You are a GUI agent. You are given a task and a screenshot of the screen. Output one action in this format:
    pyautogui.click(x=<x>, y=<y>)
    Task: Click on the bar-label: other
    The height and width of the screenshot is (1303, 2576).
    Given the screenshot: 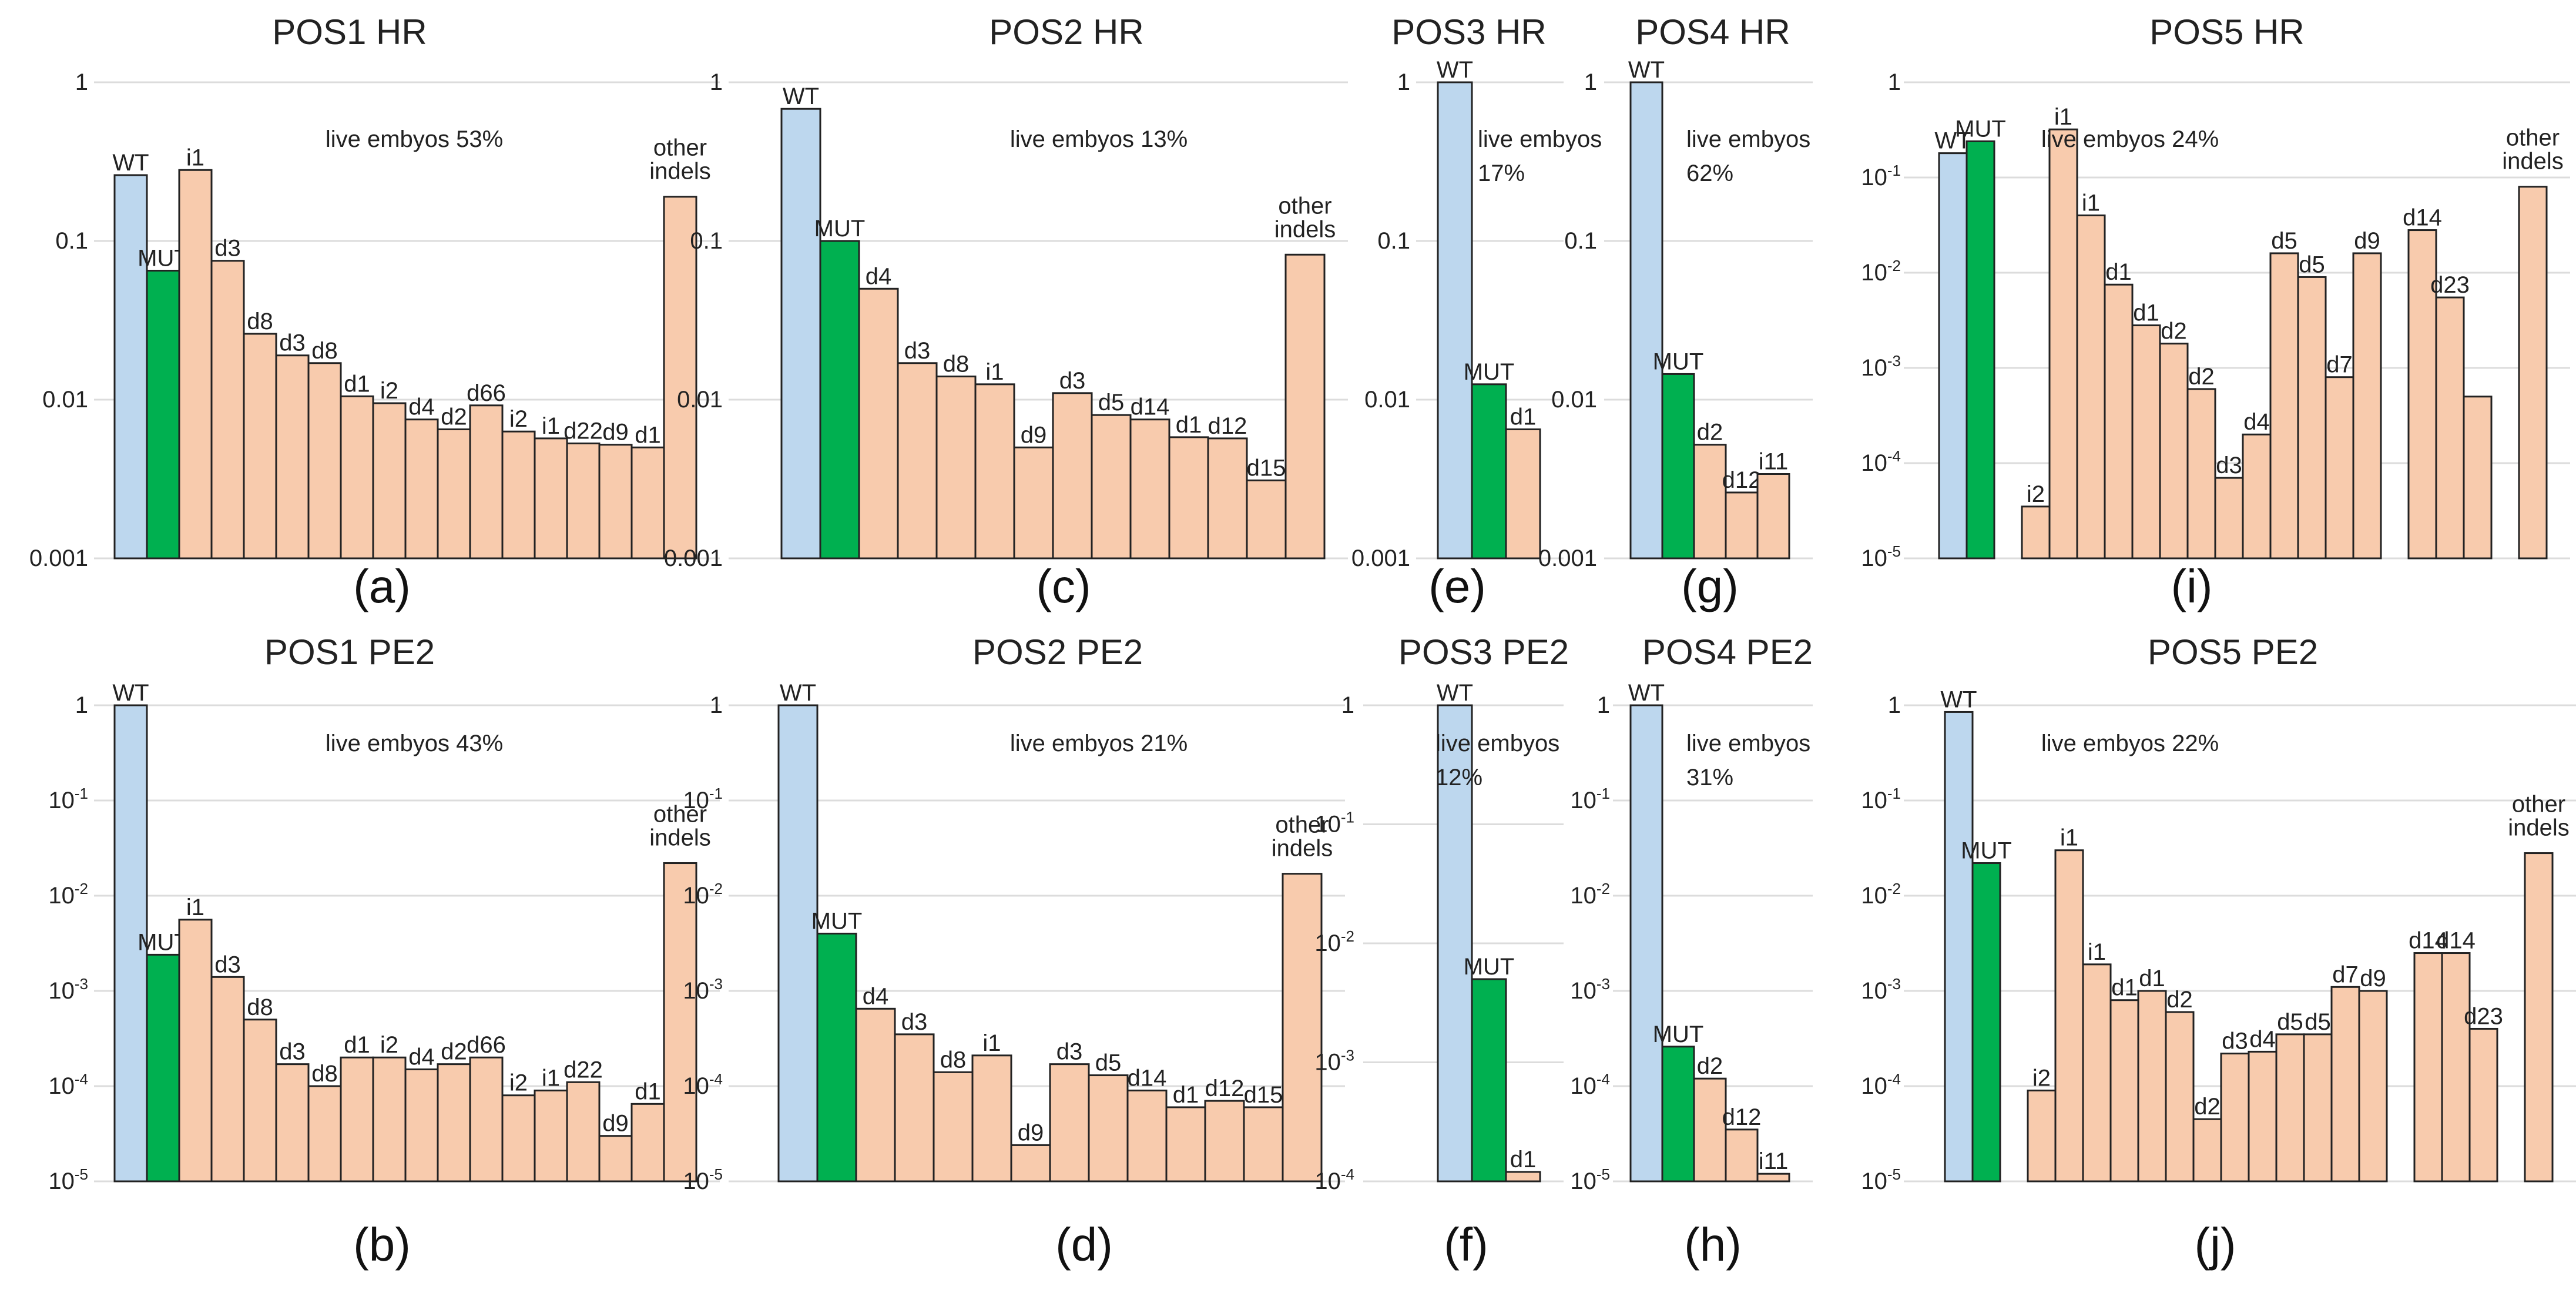 What is the action you would take?
    pyautogui.click(x=1302, y=825)
    